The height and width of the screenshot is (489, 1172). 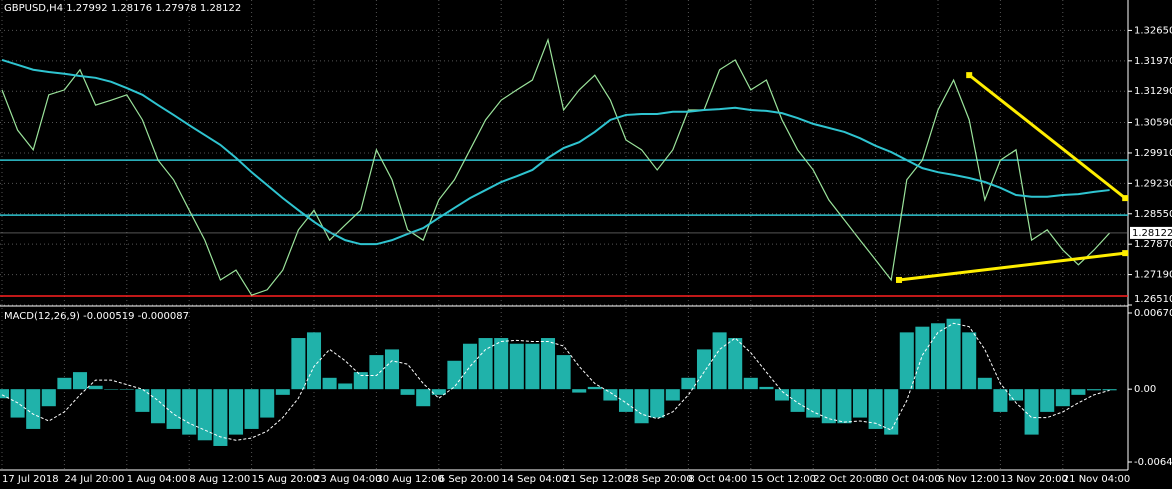 I want to click on current-price-label: 1.28122, so click(x=1152, y=233).